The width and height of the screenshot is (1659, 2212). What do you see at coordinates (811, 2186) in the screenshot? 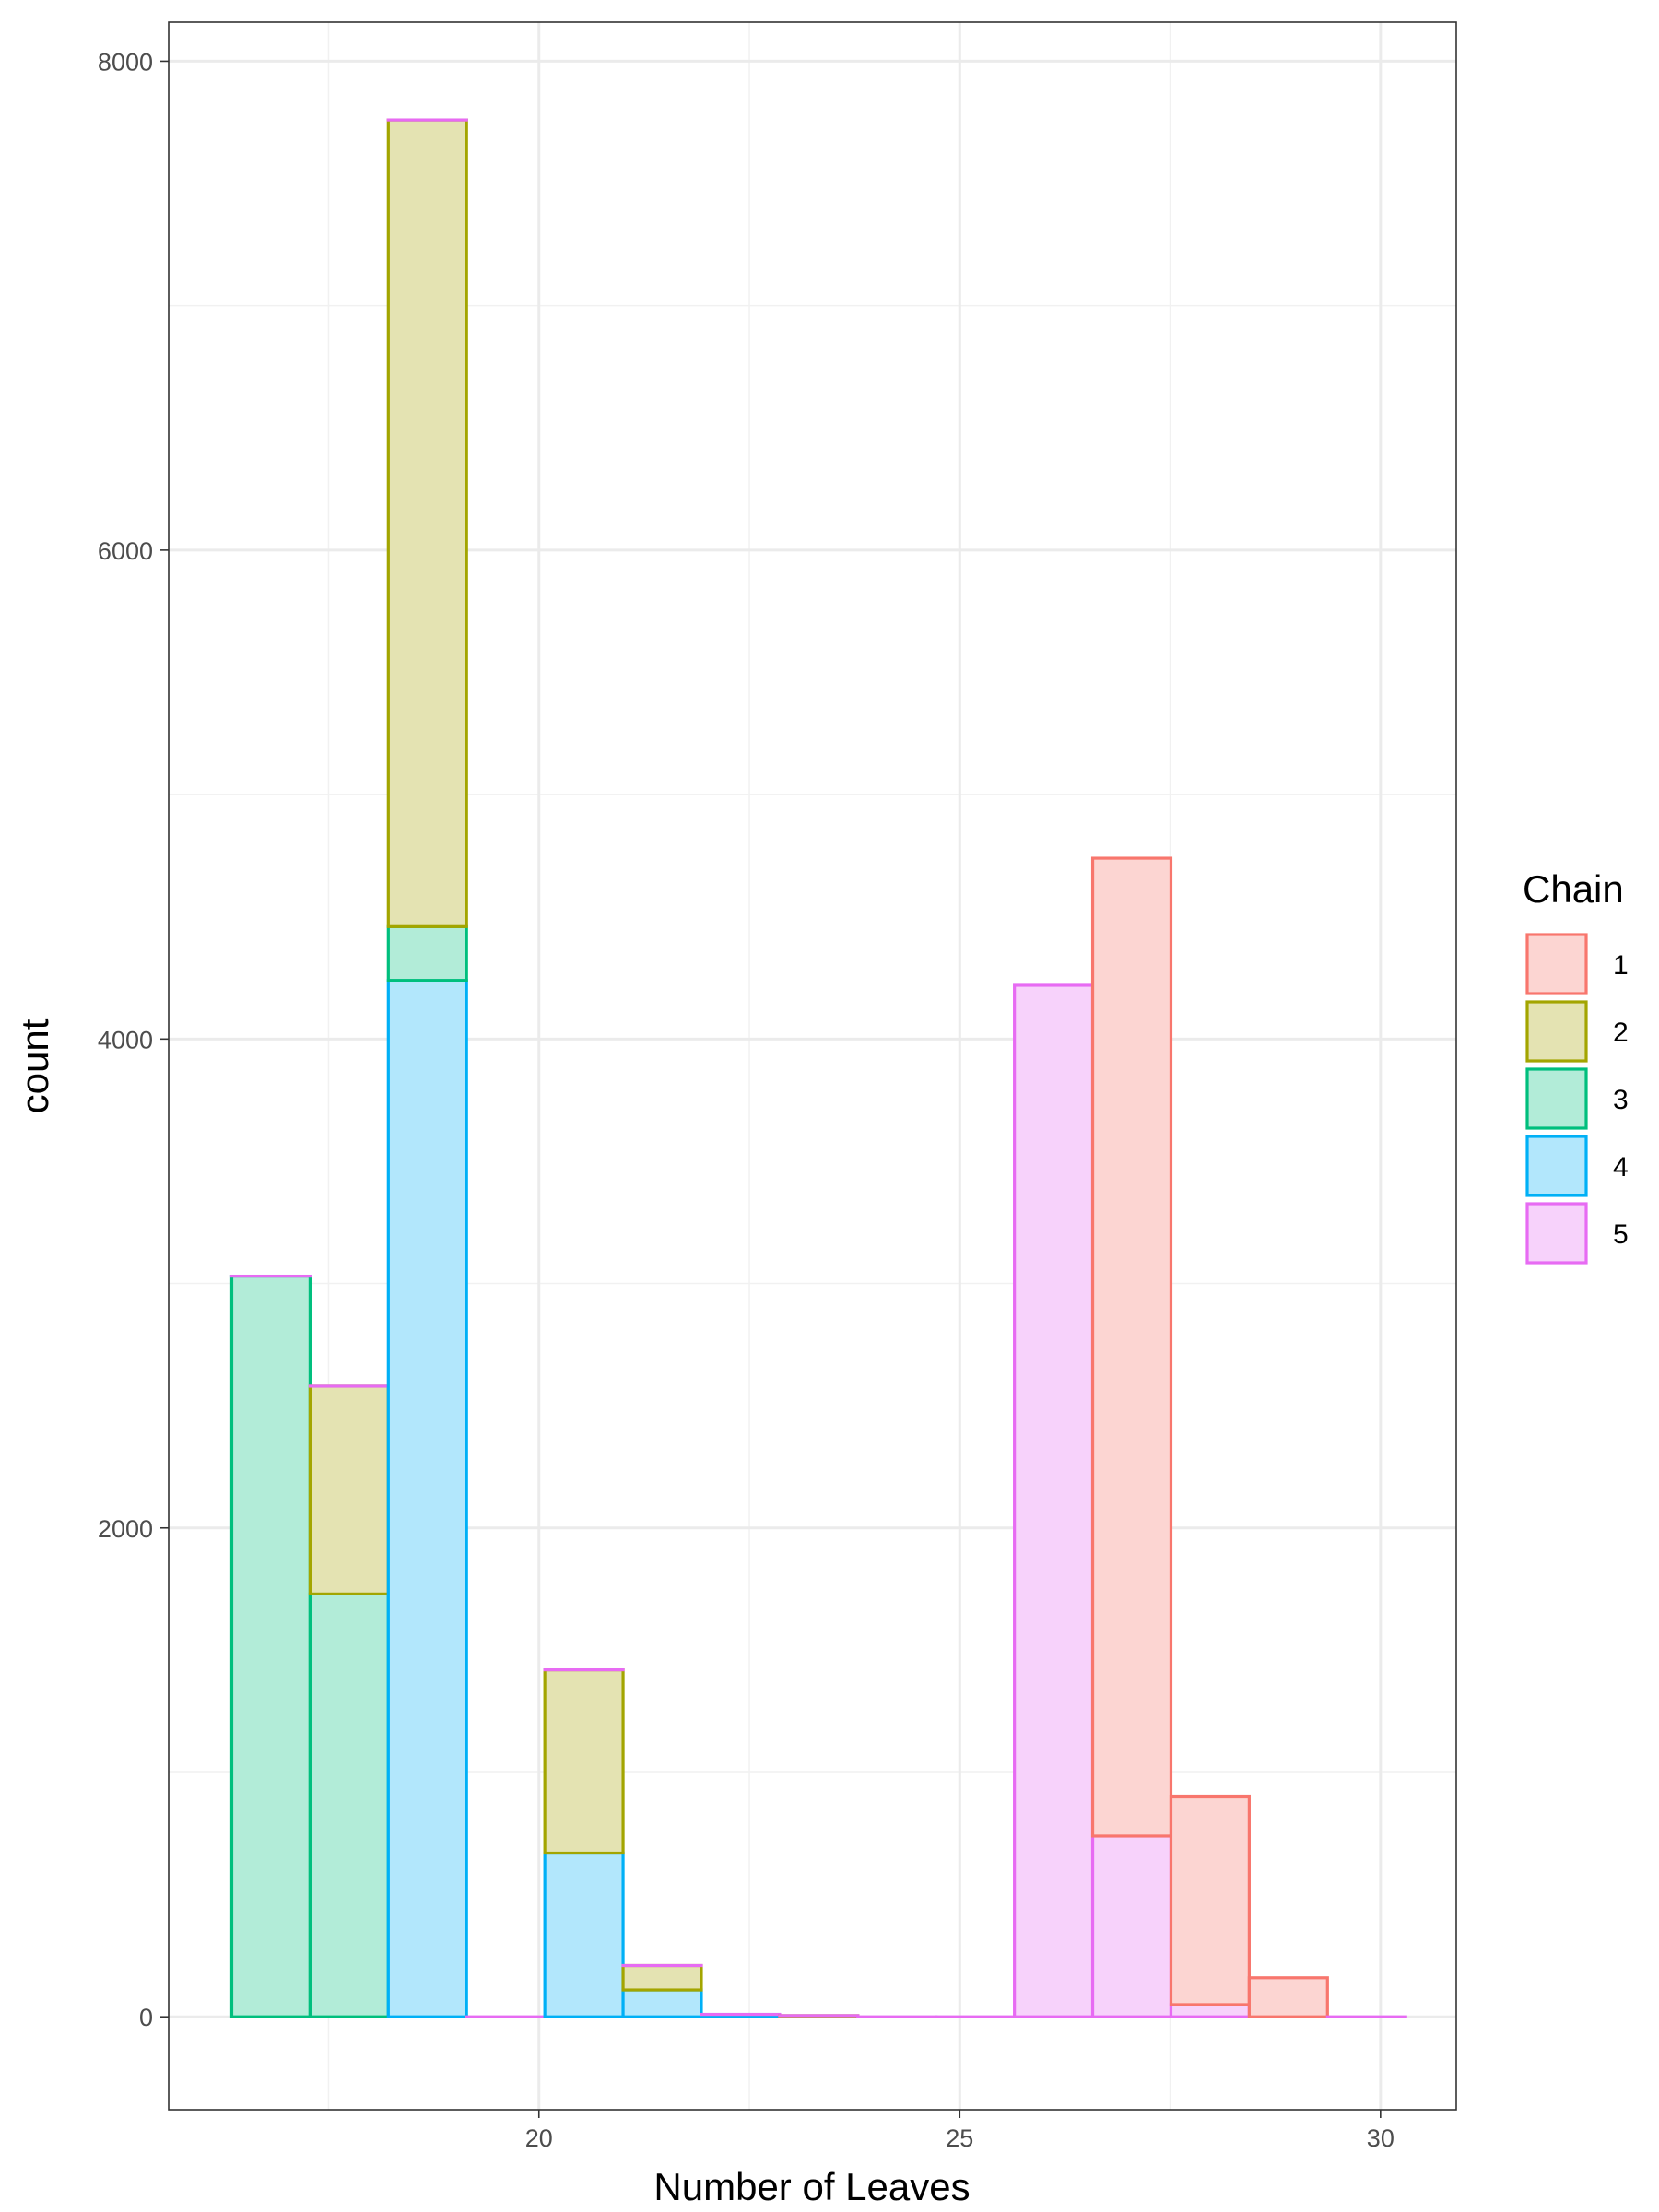
I see `x-axis-title: Number of Leaves` at bounding box center [811, 2186].